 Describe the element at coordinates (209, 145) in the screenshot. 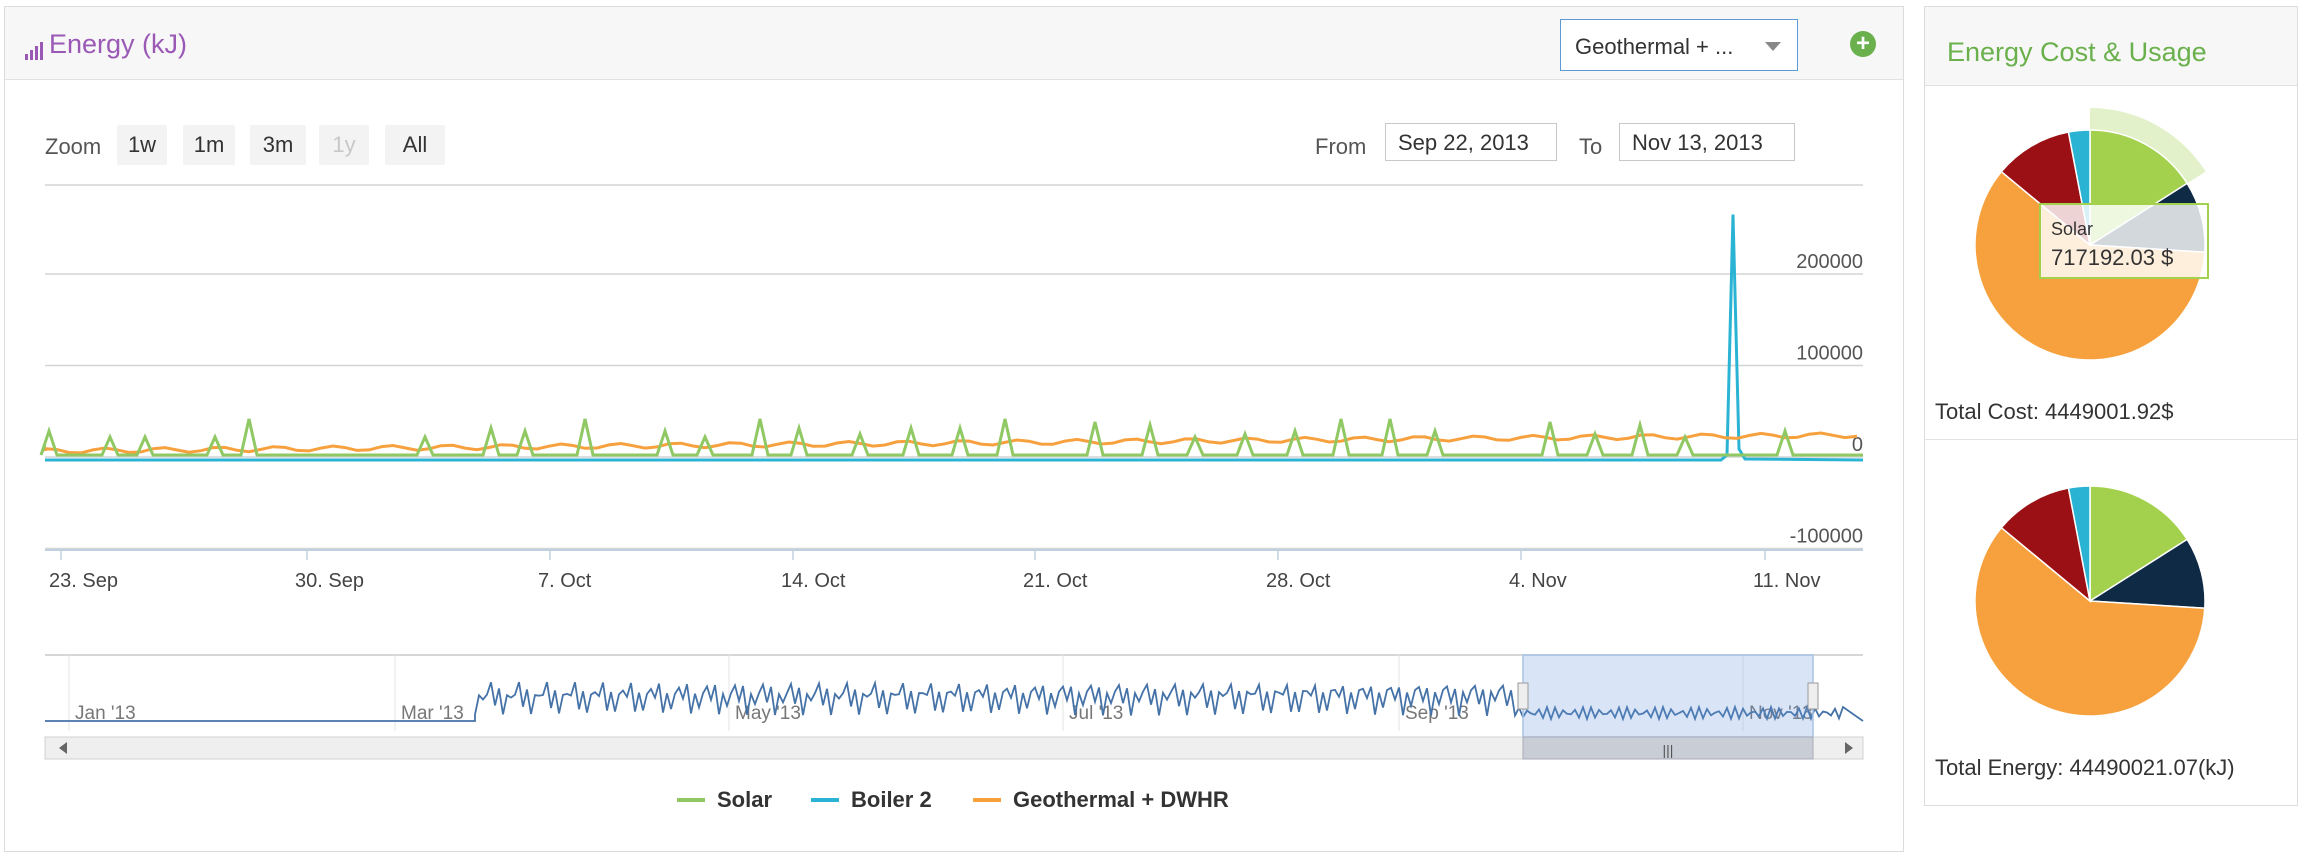

I see `zoom-1m-button: 1m` at that location.